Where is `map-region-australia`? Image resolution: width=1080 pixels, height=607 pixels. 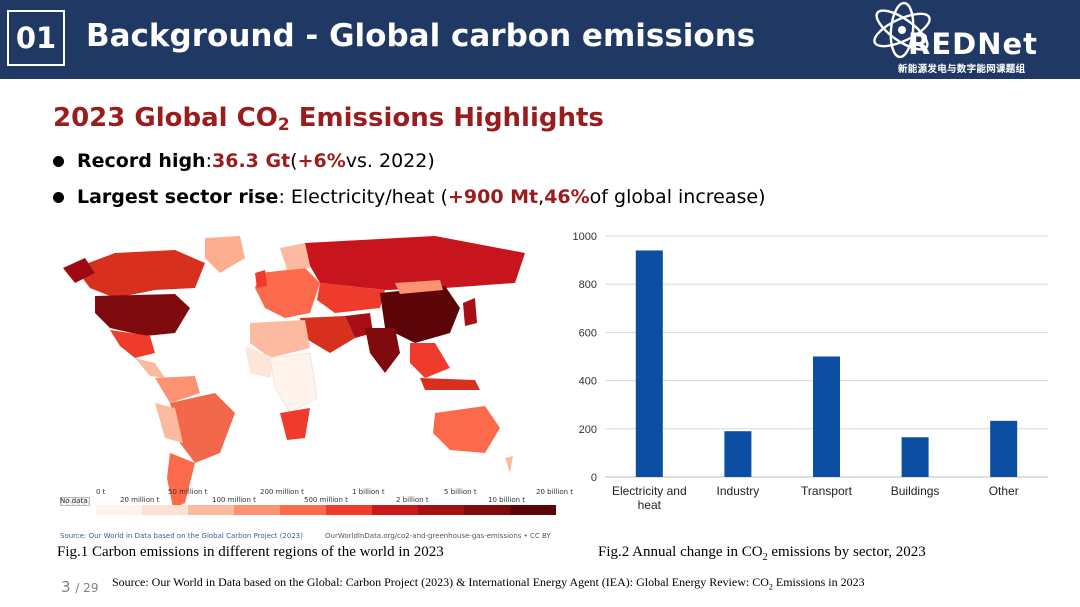
map-region-australia is located at coordinates (466, 429).